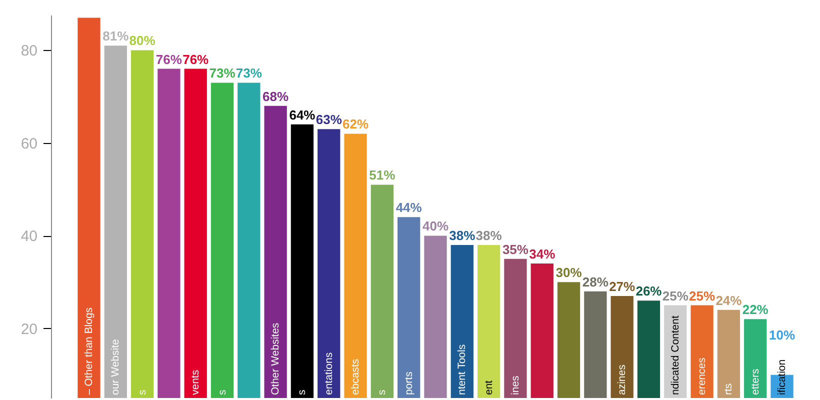  What do you see at coordinates (142, 40) in the screenshot?
I see `data-label: 80%` at bounding box center [142, 40].